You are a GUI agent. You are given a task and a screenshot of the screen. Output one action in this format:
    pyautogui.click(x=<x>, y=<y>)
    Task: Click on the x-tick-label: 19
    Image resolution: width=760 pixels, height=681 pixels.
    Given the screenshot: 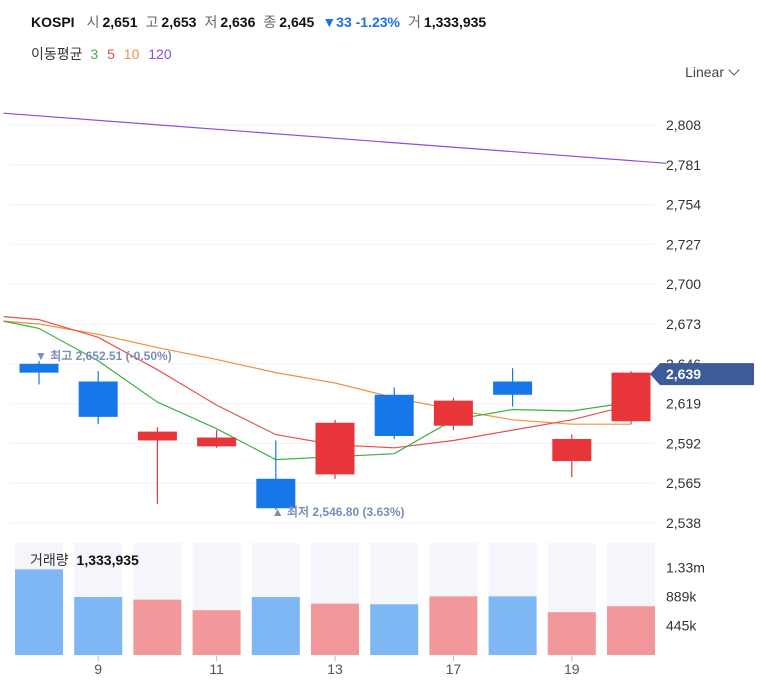 What is the action you would take?
    pyautogui.click(x=572, y=669)
    